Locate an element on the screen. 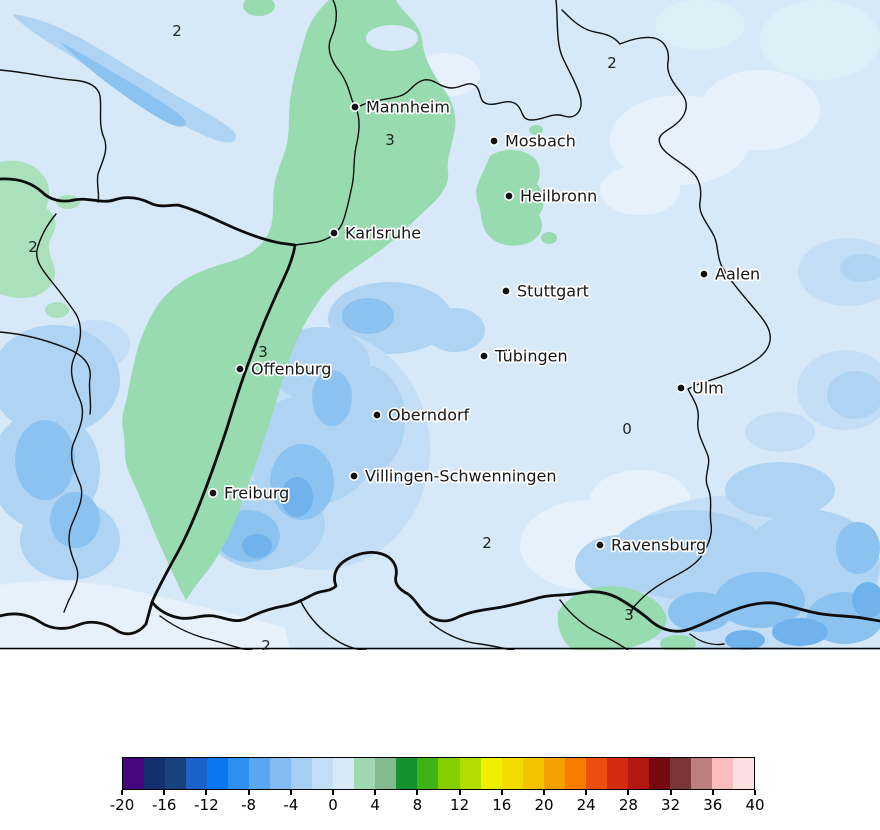 This screenshot has width=880, height=830. colorbar-tick-label: -16 is located at coordinates (164, 805).